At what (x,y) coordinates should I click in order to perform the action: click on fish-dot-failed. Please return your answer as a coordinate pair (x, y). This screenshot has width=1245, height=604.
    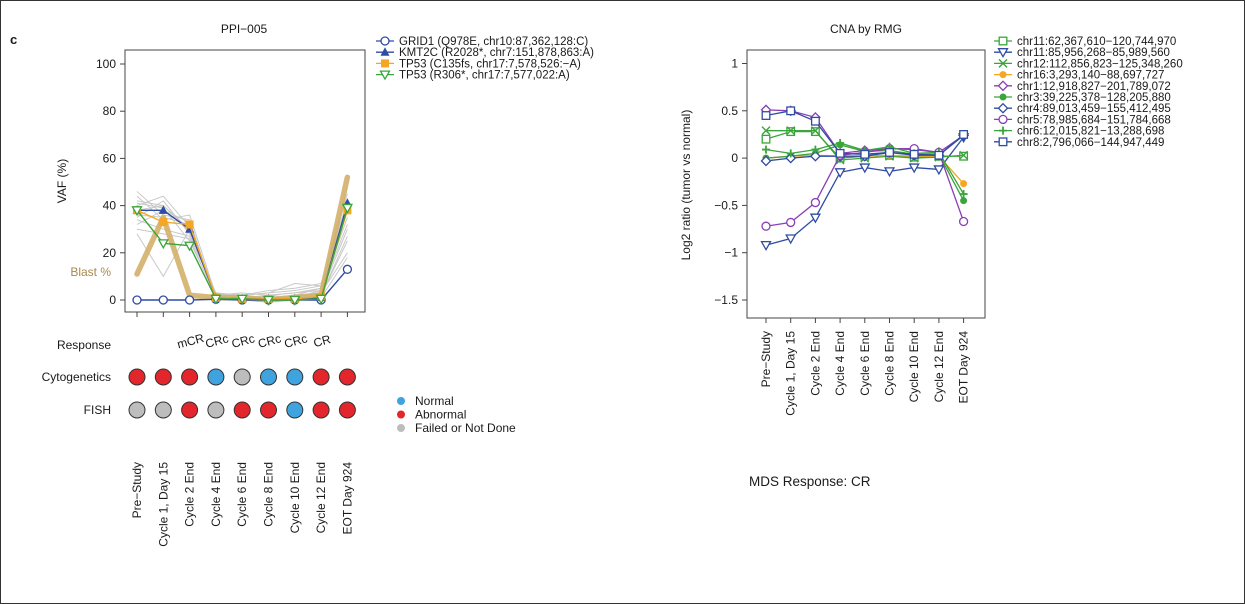
    Looking at the image, I should click on (163, 410).